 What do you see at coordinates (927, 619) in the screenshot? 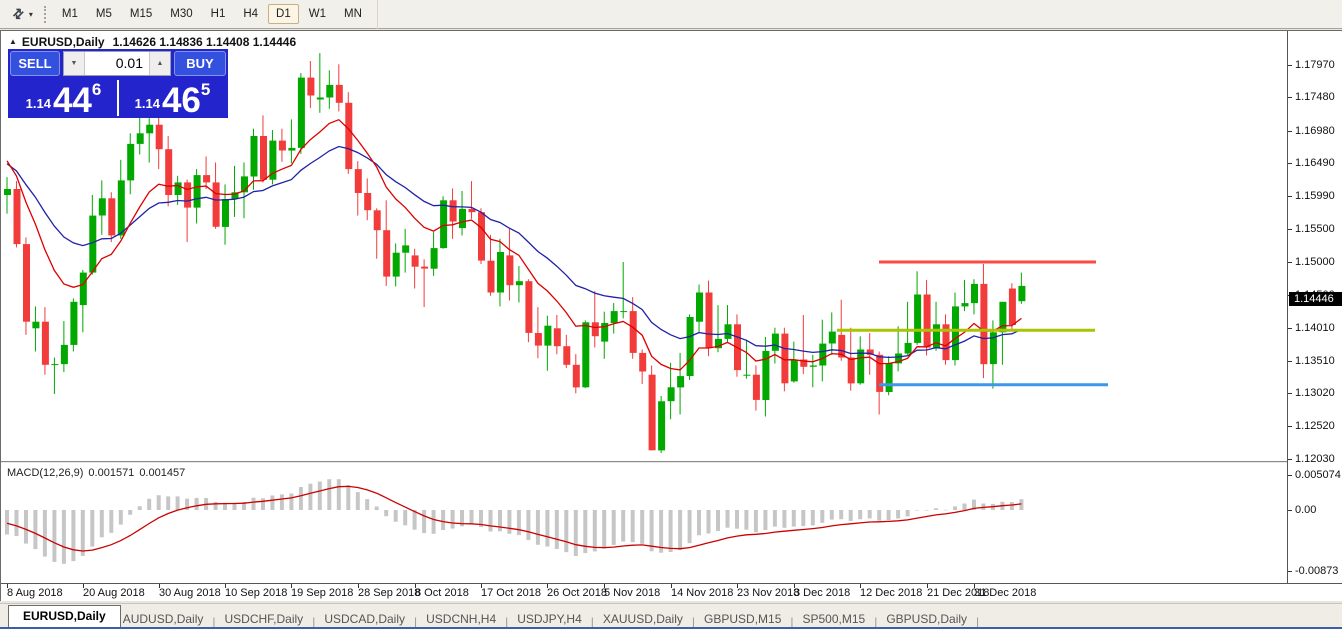
I see `chart-tab-gbpusd-daily: GBPUSD,Daily` at bounding box center [927, 619].